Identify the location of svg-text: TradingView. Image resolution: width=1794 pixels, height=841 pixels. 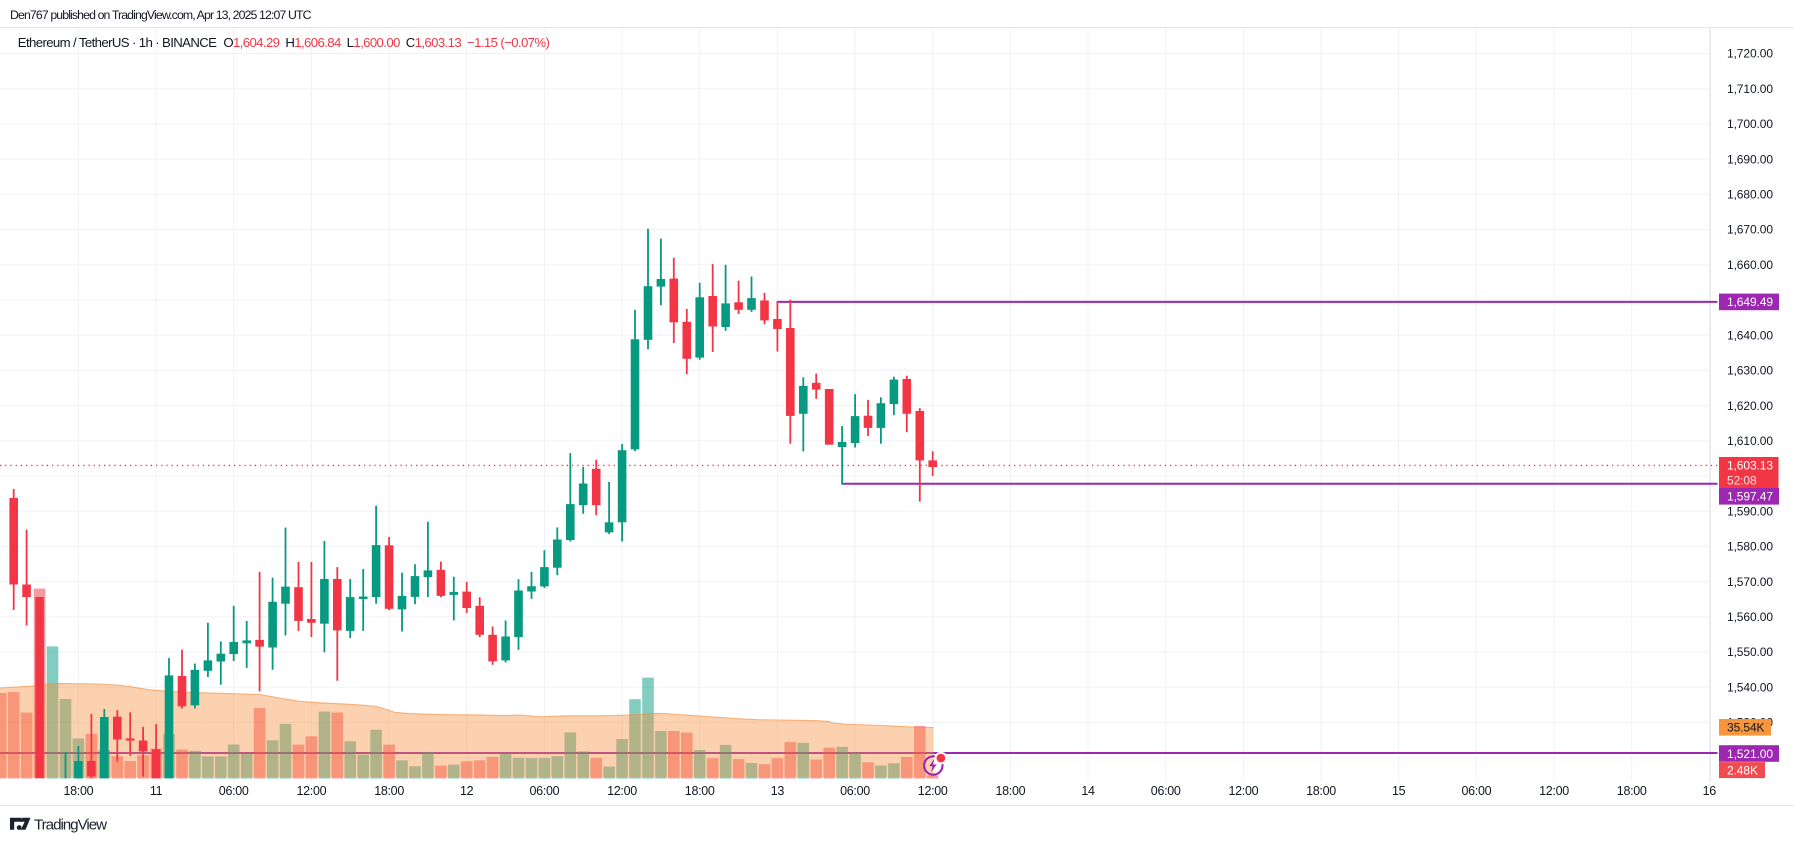
(70, 824).